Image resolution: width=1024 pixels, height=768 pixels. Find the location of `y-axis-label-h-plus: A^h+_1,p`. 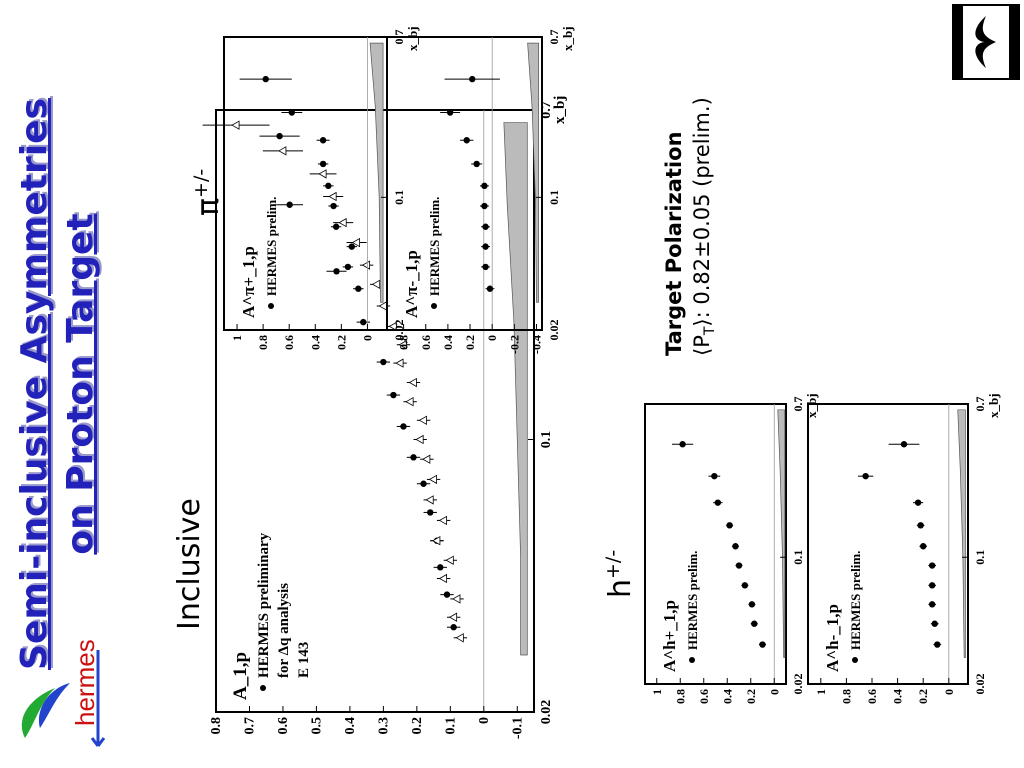

y-axis-label-h-plus: A^h+_1,p is located at coordinates (669, 636).